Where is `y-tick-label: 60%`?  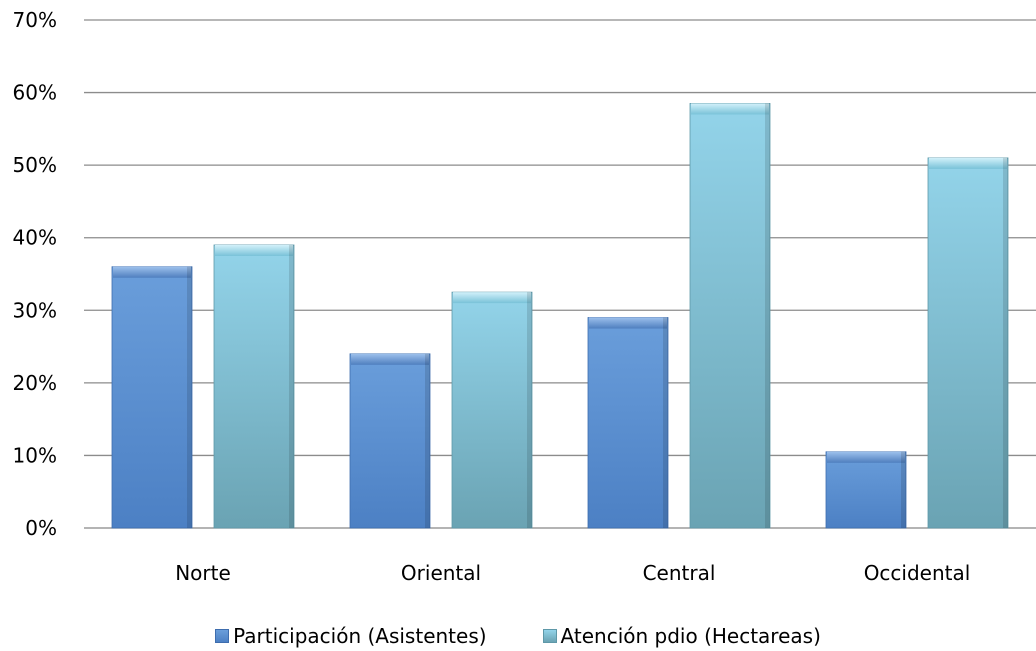
y-tick-label: 60% is located at coordinates (35, 93).